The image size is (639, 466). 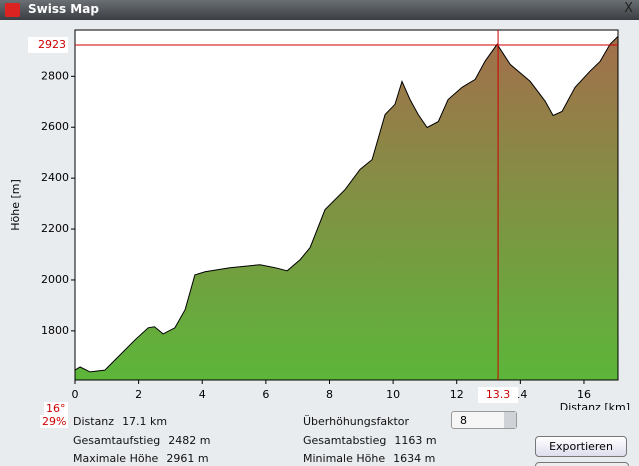 What do you see at coordinates (356, 421) in the screenshot?
I see `info-label: Überhöhungsfaktor` at bounding box center [356, 421].